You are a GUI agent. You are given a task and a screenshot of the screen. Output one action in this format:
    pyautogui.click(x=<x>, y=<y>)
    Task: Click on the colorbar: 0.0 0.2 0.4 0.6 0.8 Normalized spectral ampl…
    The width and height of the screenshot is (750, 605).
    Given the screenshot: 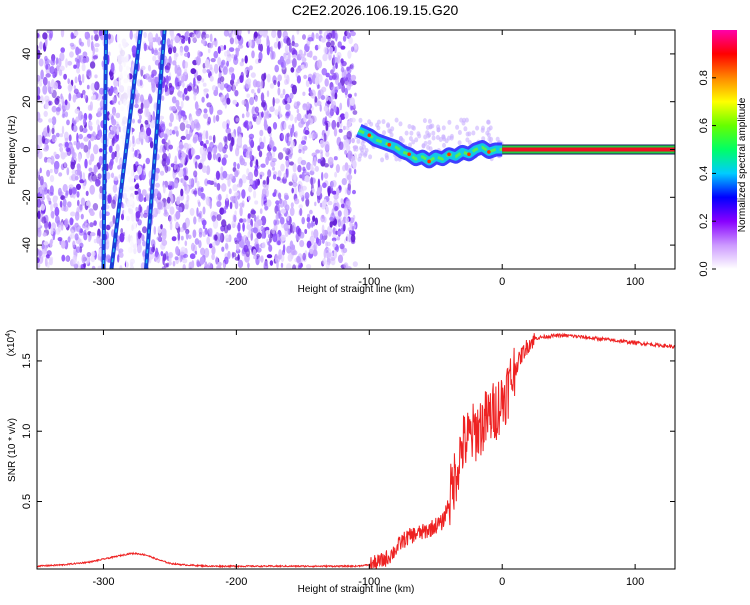 What is the action you would take?
    pyautogui.click(x=723, y=153)
    